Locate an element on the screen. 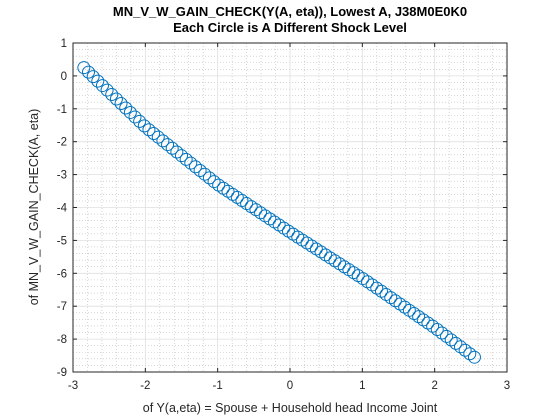  y-tick-labels: 1 0 -1 -2 -3 -4 -5 -6 -7 -8 -9 is located at coordinates (62, 208).